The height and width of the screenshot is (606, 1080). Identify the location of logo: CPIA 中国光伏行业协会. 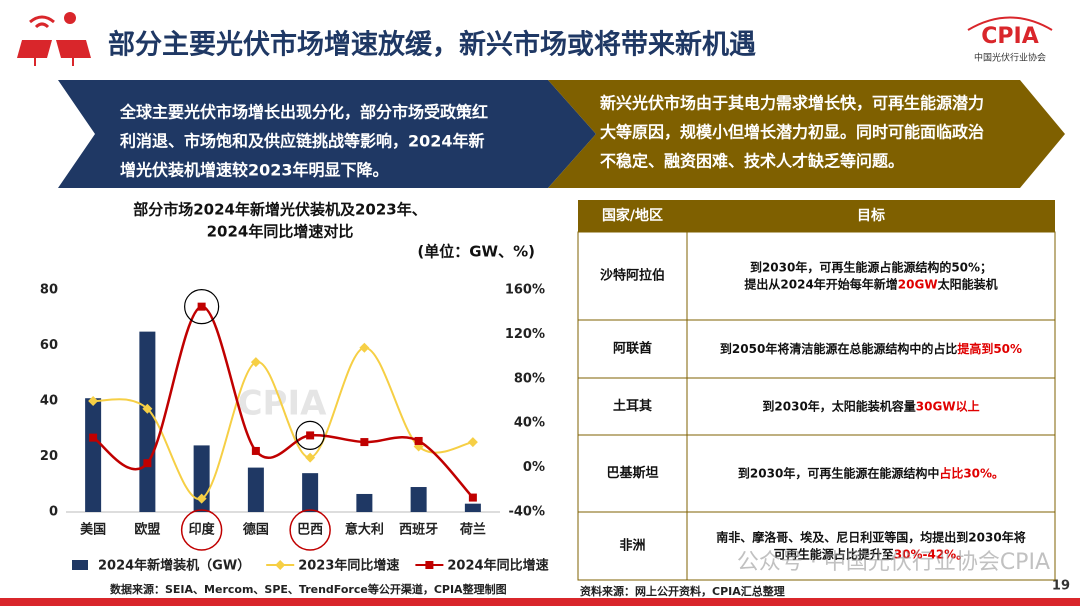
(1010, 40).